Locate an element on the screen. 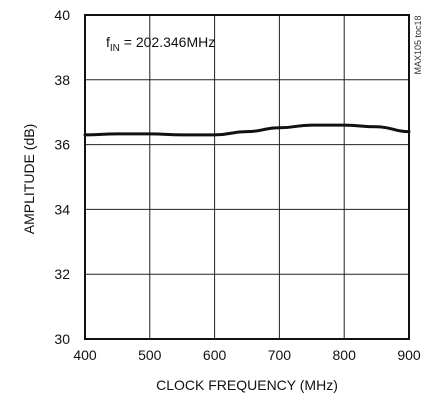 This screenshot has height=397, width=431. x-tick-label: 500 is located at coordinates (150, 355).